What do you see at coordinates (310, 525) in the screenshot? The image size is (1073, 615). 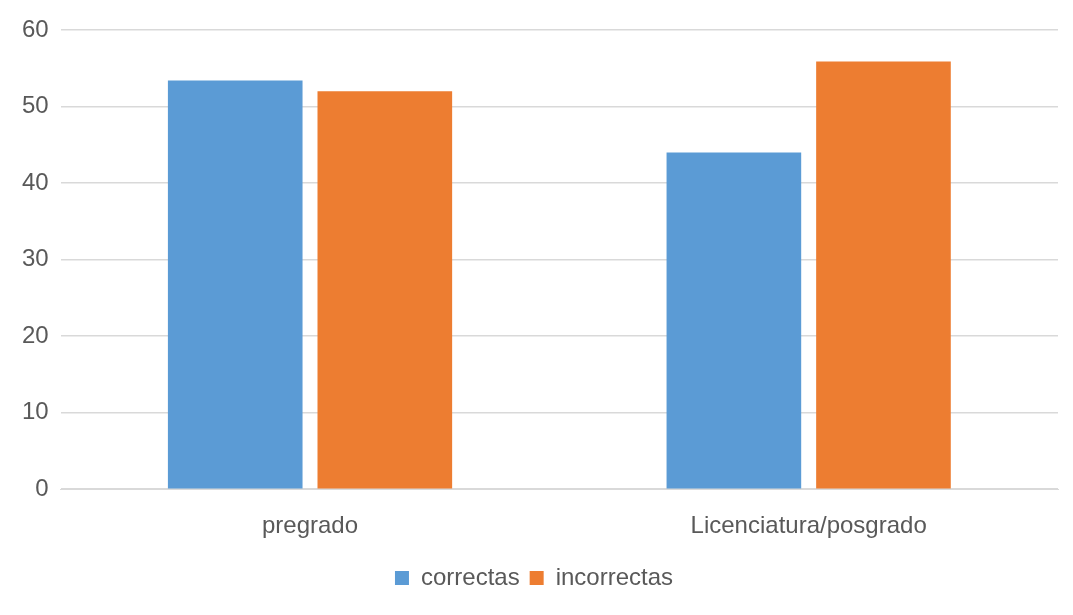 I see `x-tick-label: pregrado` at bounding box center [310, 525].